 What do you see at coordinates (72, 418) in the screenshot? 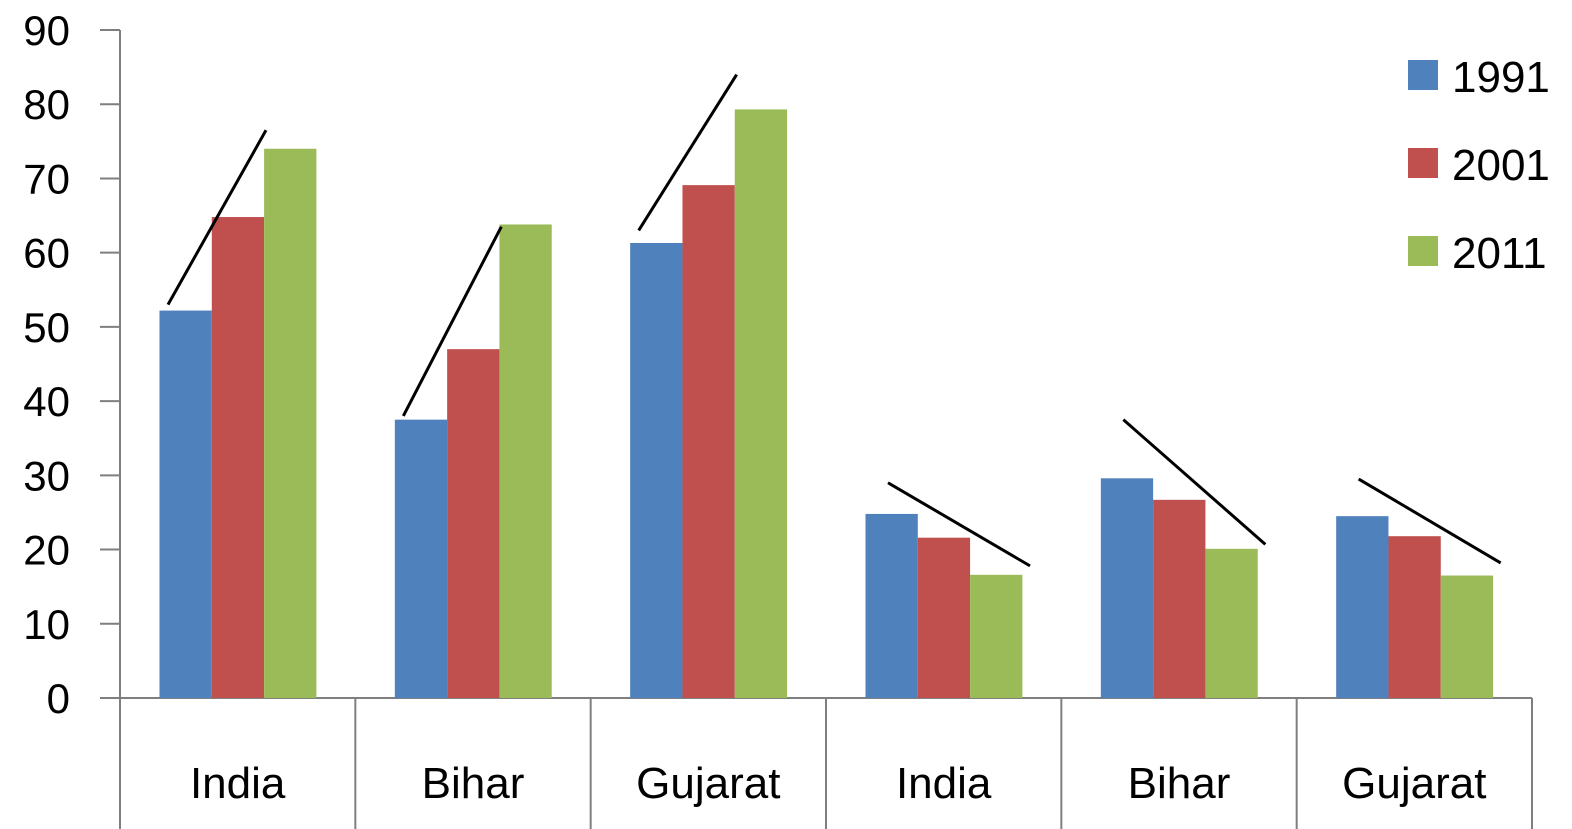
I see `y-axis: 0 10 20 30 40 50 60 70 80 90` at bounding box center [72, 418].